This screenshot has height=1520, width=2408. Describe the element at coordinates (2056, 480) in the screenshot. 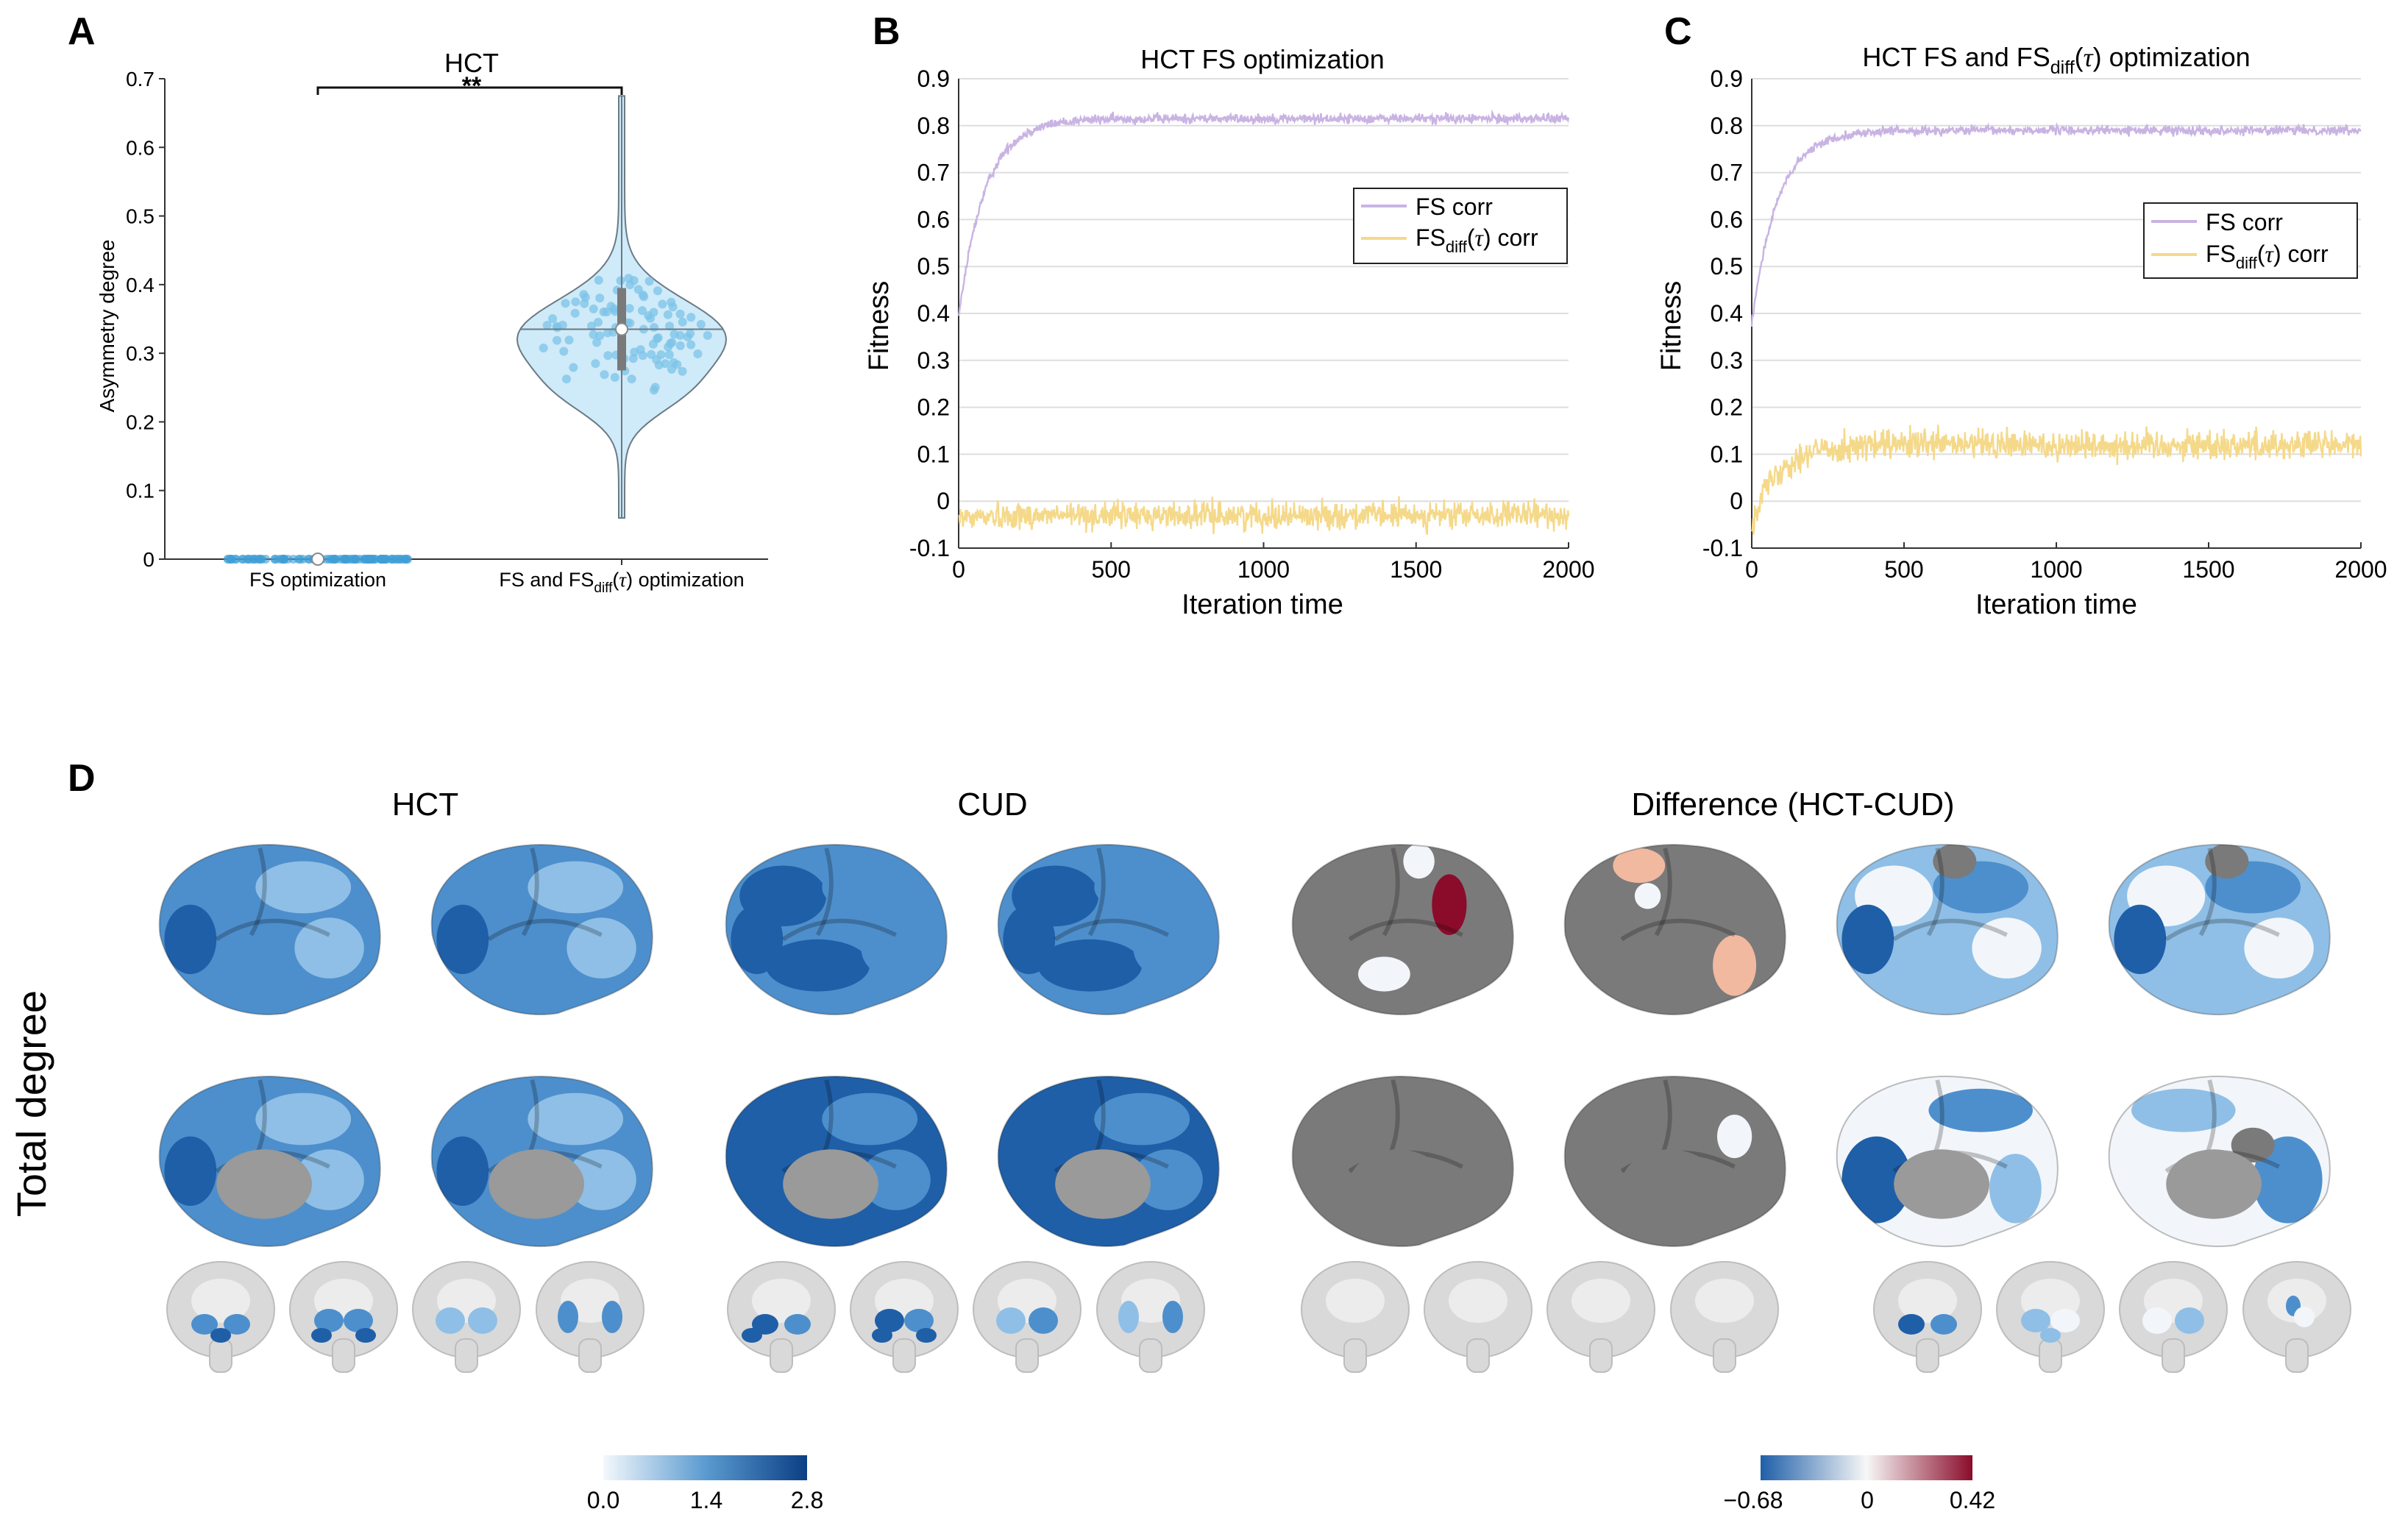

I see `series-fsdiff-corr` at that location.